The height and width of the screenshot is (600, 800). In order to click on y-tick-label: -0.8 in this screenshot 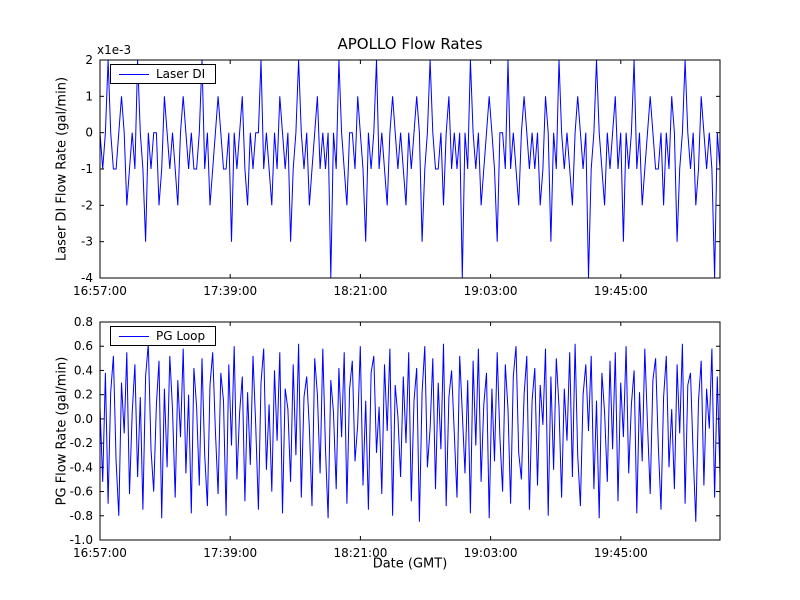, I will do `click(81, 516)`.